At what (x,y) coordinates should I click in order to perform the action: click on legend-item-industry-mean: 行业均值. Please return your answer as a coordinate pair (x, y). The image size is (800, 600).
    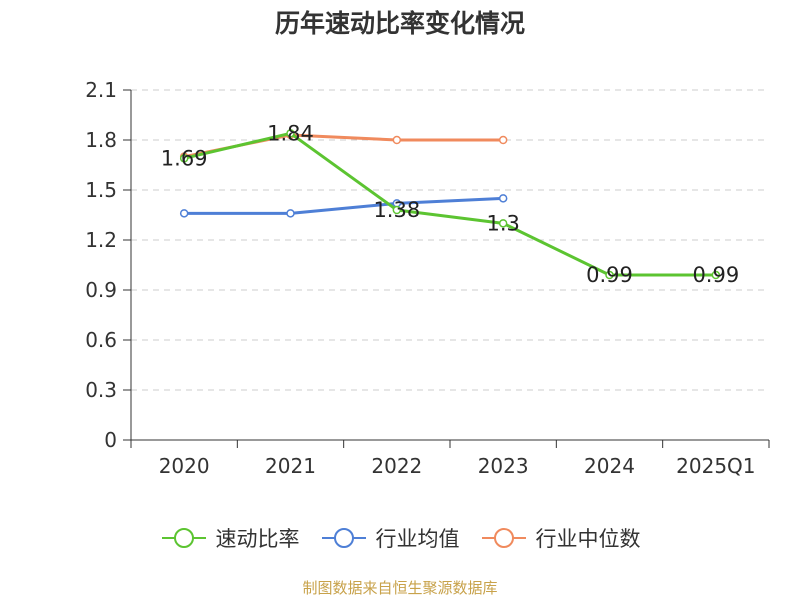
    Looking at the image, I should click on (390, 538).